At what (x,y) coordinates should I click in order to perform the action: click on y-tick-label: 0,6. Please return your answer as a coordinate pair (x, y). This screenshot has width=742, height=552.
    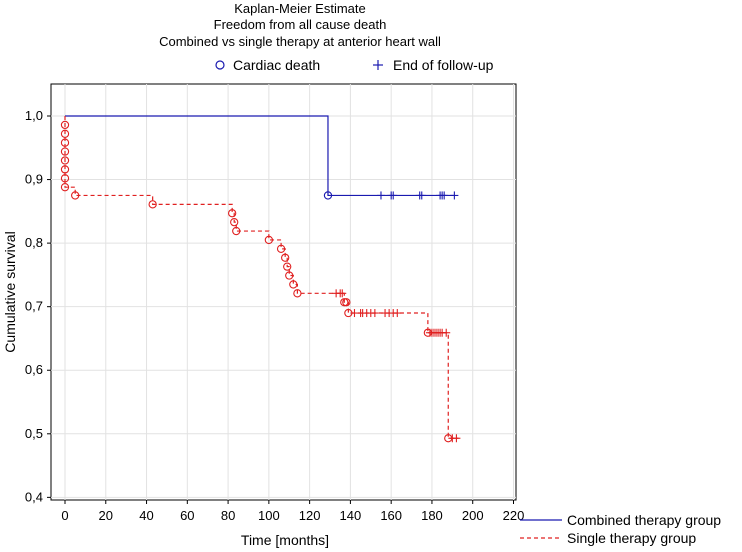
    Looking at the image, I should click on (34, 369).